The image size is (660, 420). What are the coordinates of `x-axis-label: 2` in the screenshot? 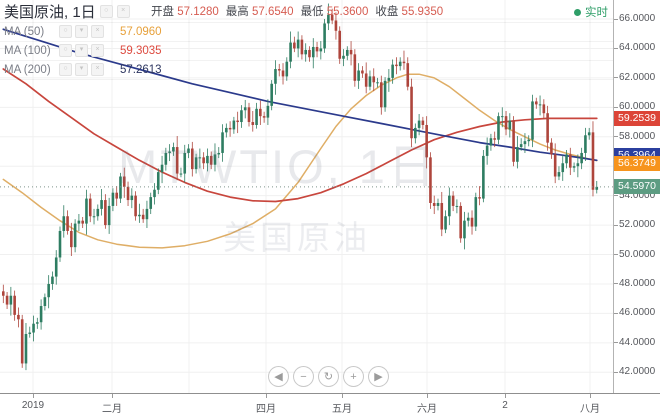 It's located at (505, 405).